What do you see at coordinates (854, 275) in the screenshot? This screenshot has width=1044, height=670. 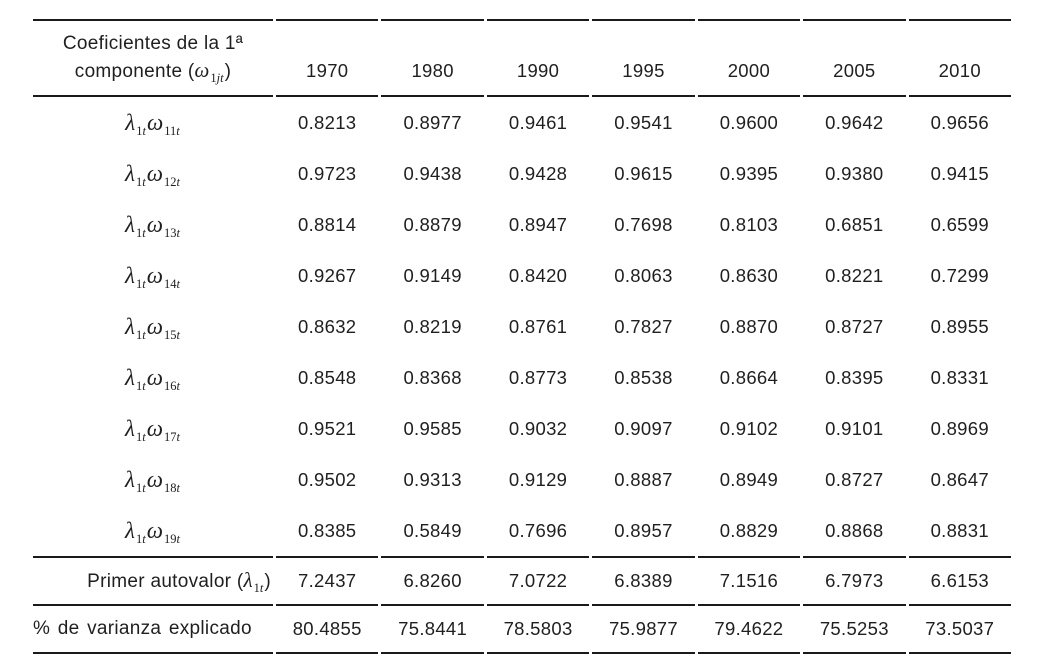 I see `coef-value: 0.8221` at bounding box center [854, 275].